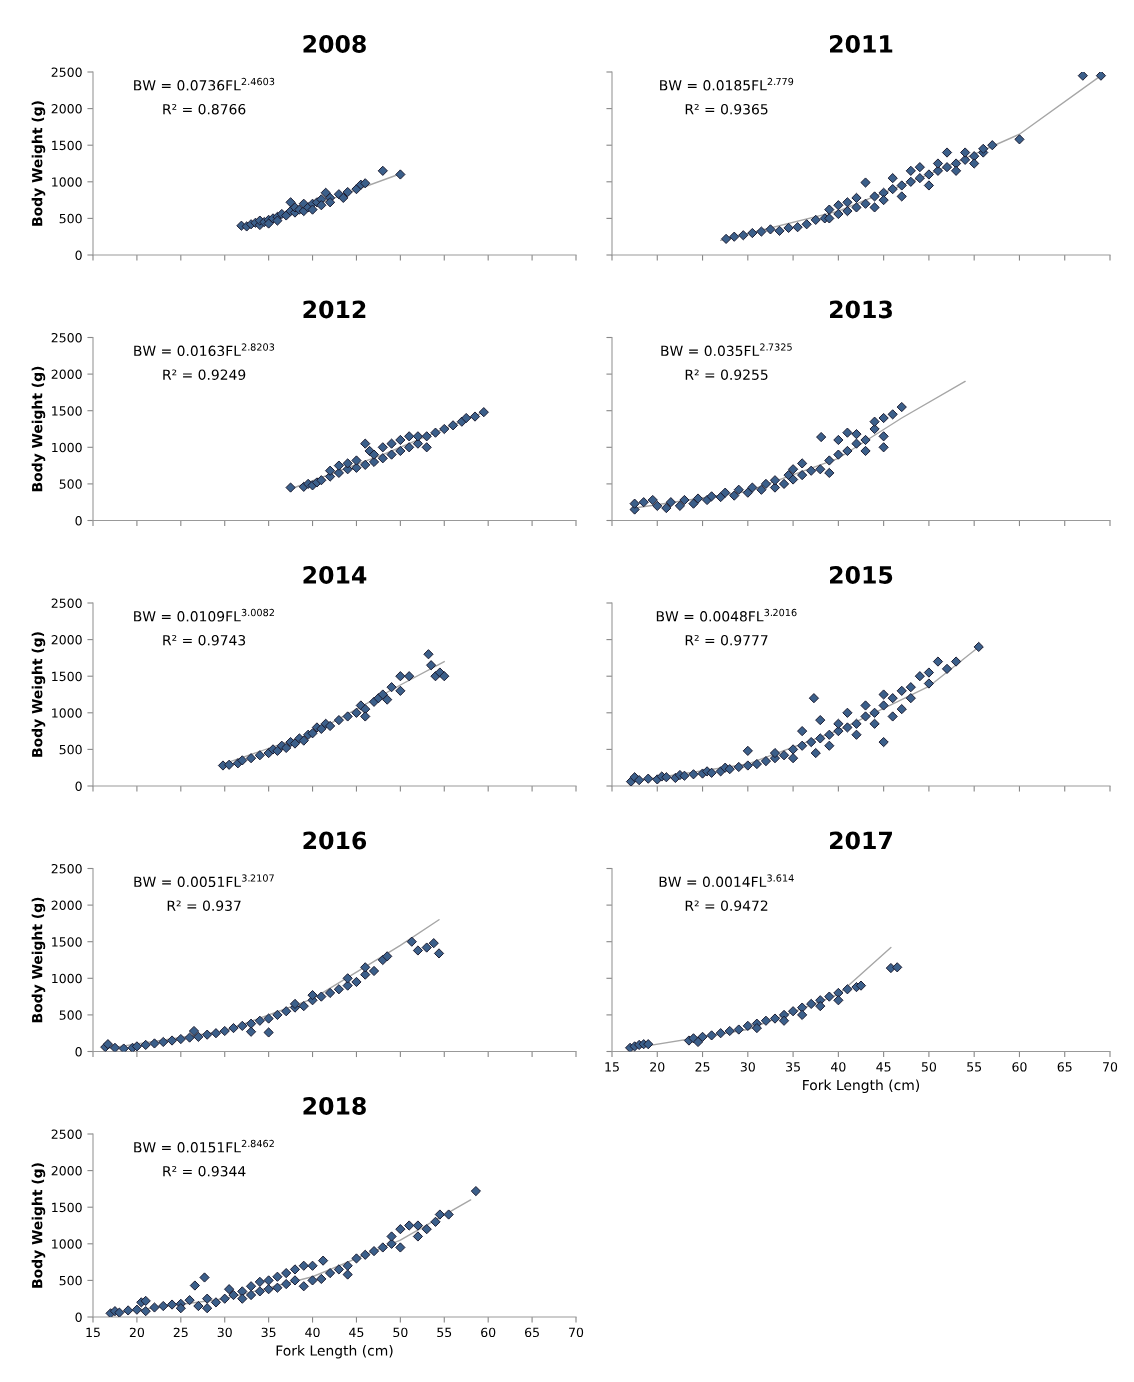  Describe the element at coordinates (204, 881) in the screenshot. I see `annotation: BW = 0.0051FL$^{3.2107}$` at that location.